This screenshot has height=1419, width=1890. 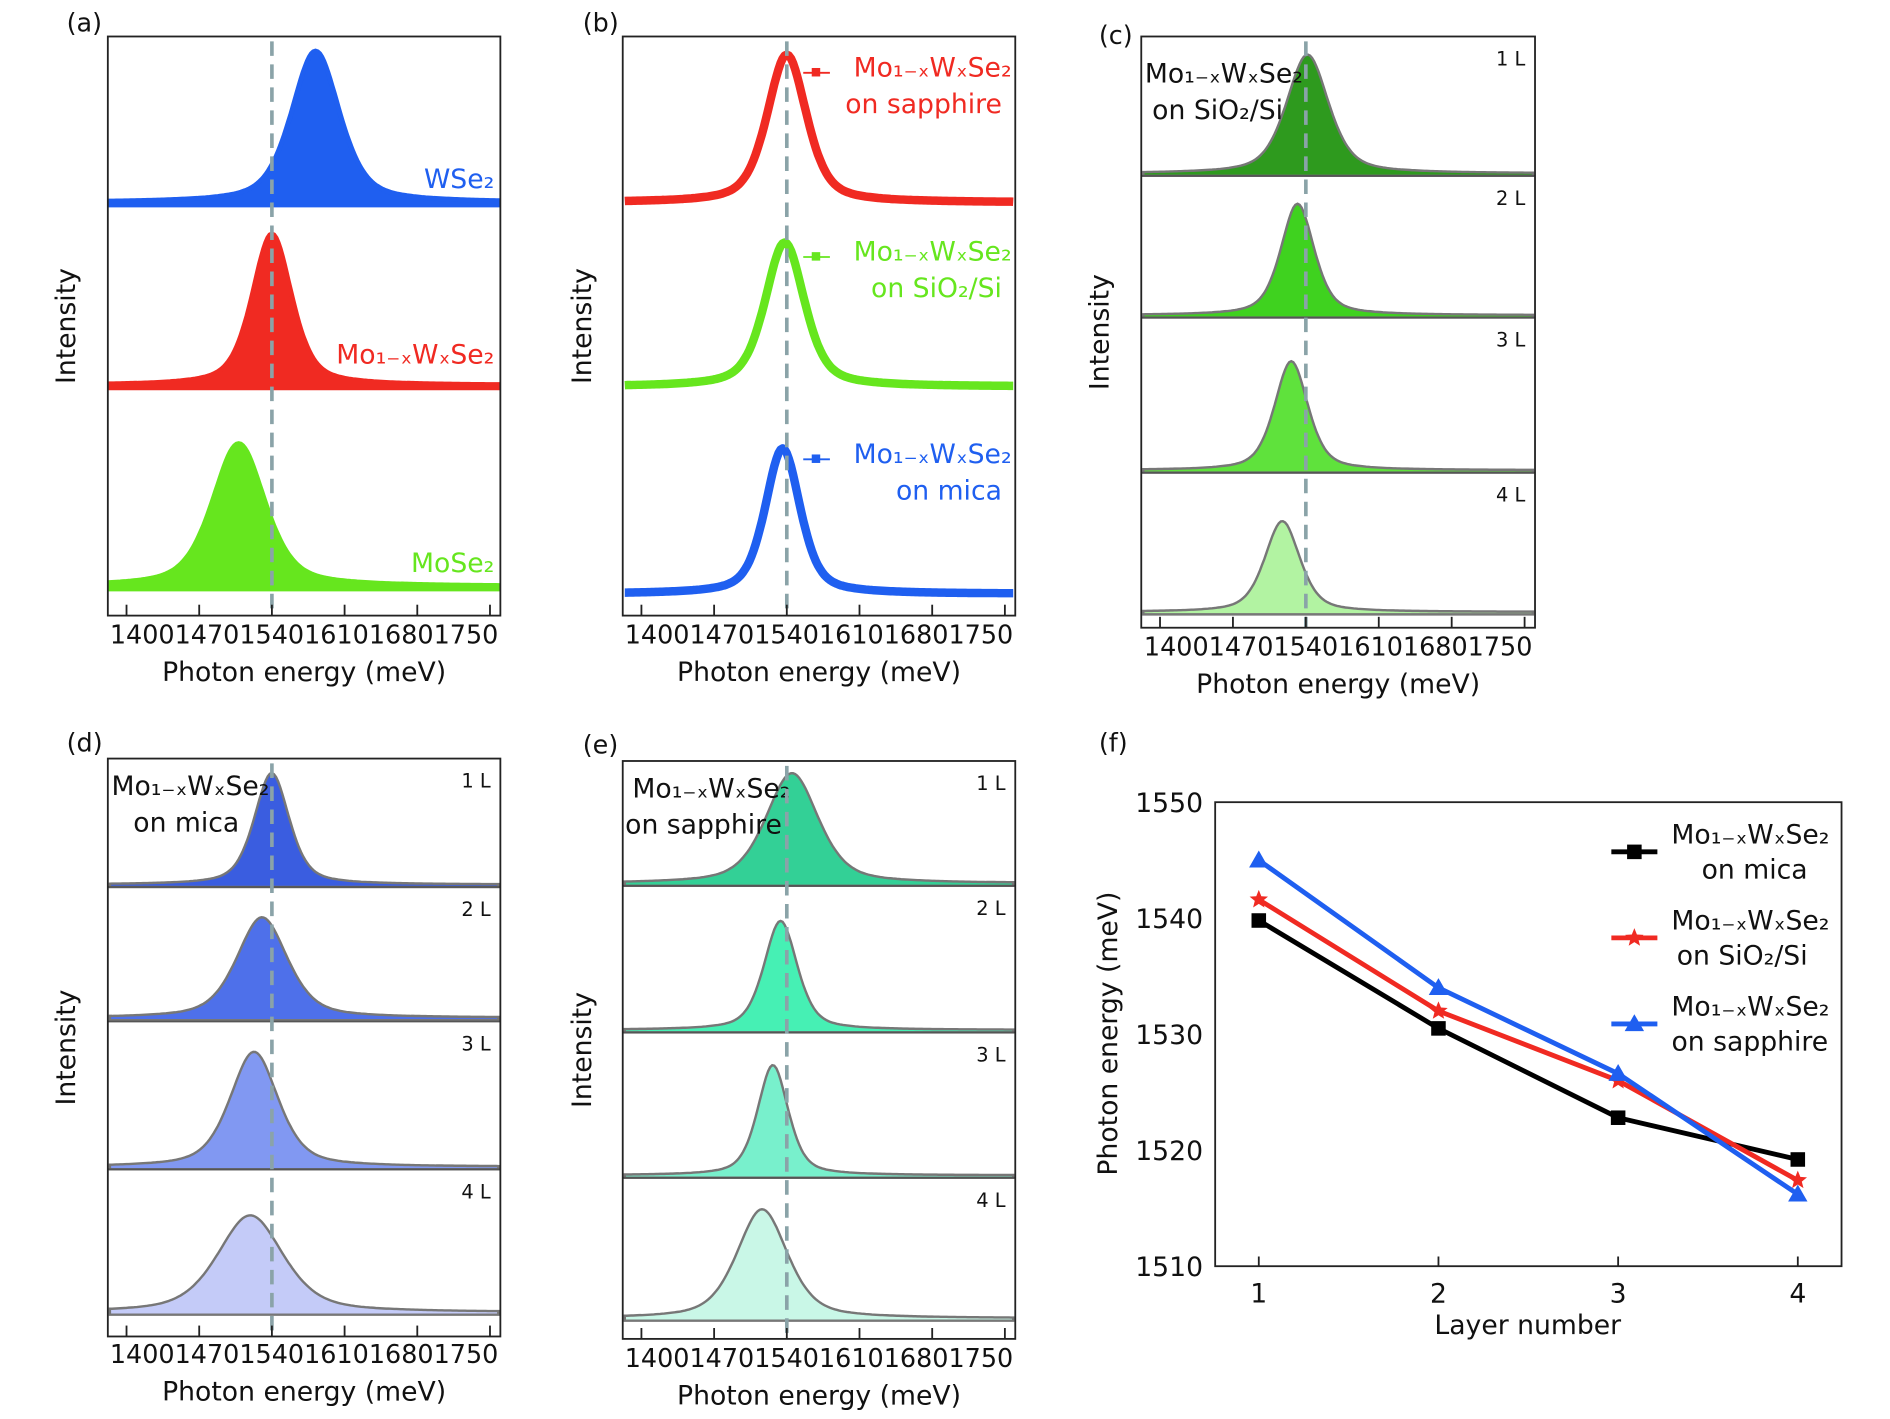 What do you see at coordinates (1108, 1034) in the screenshot?
I see `y-axis-label: Photon energy (meV)` at bounding box center [1108, 1034].